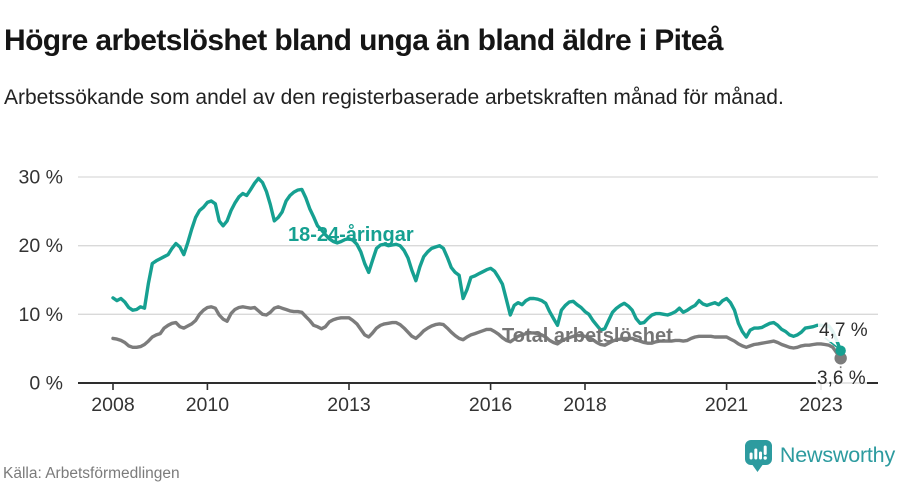 The image size is (900, 483). Describe the element at coordinates (46, 384) in the screenshot. I see `y-tick-label: 0 %` at that location.